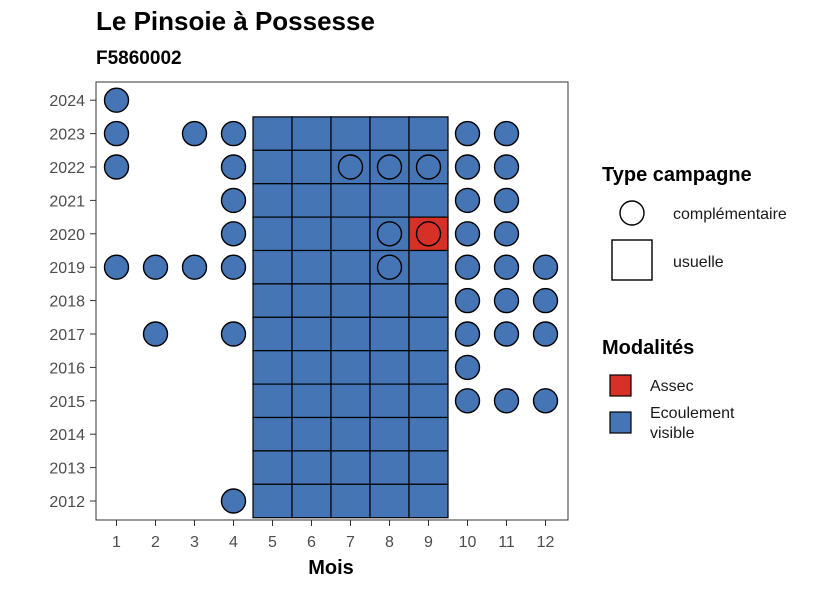 This screenshot has width=826, height=590. I want to click on x-tick-label-8: 8, so click(389, 542).